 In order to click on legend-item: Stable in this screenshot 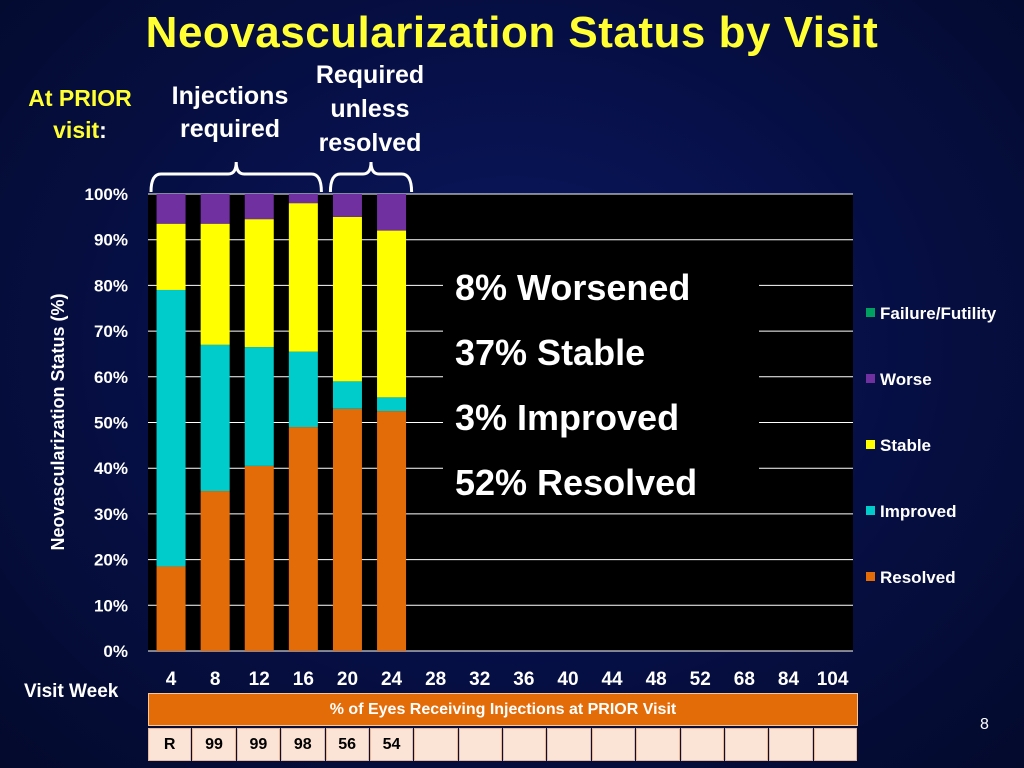, I will do `click(898, 446)`.